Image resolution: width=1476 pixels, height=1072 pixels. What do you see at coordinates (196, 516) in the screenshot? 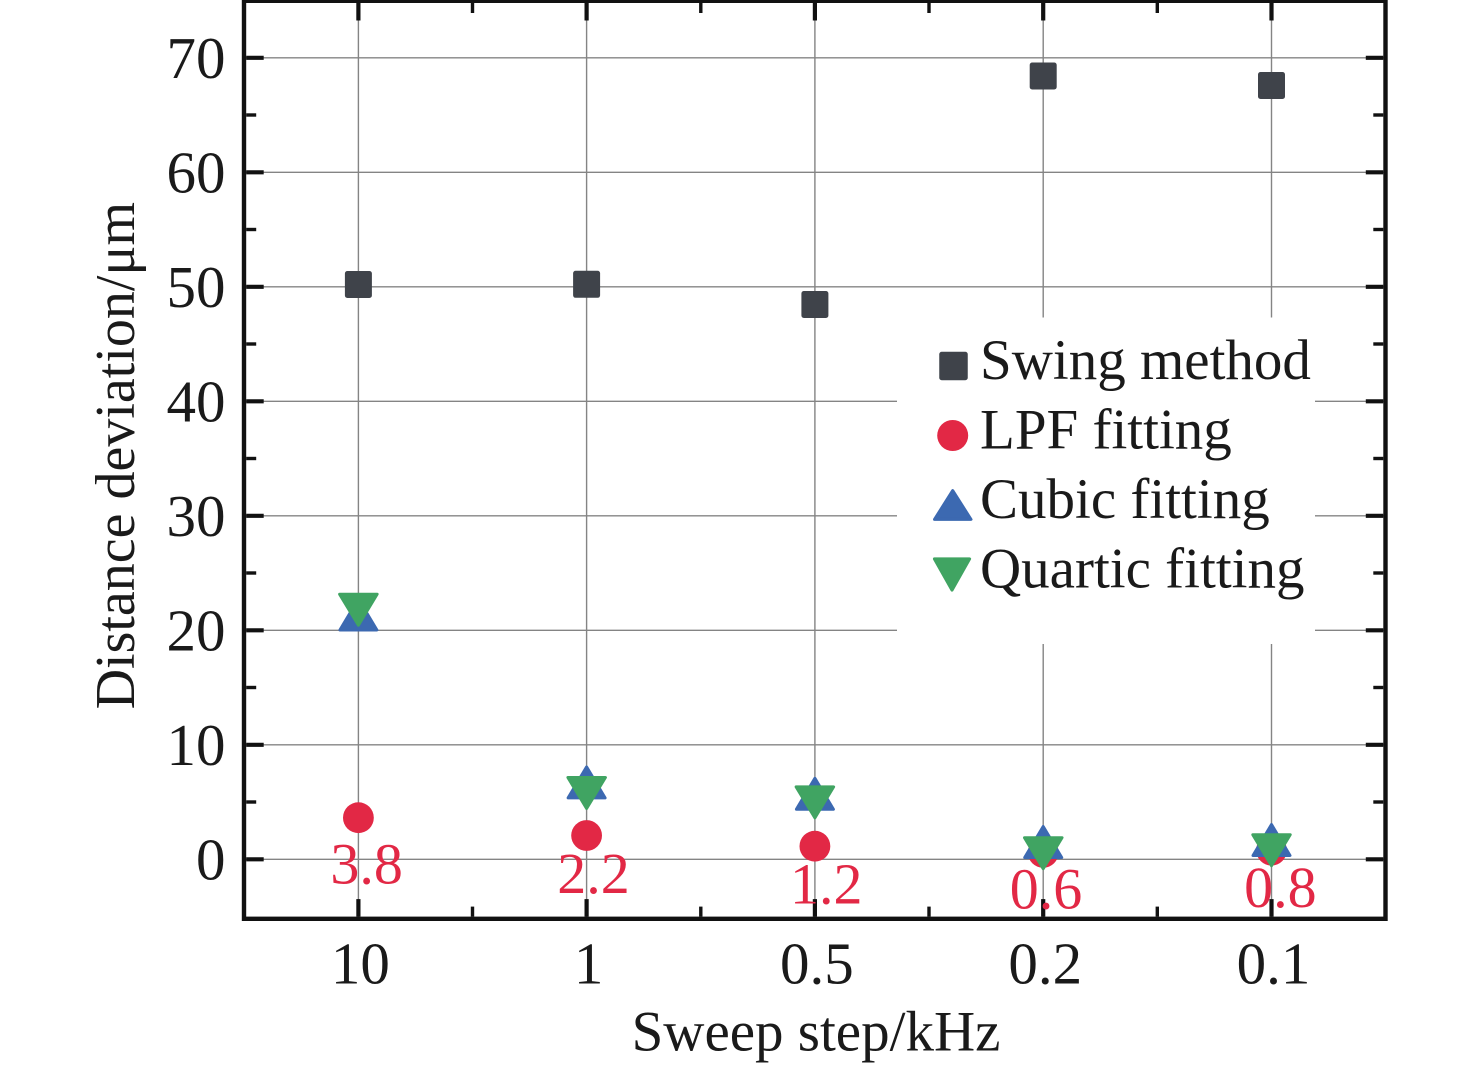
I see `svg-text: 30` at bounding box center [196, 516].